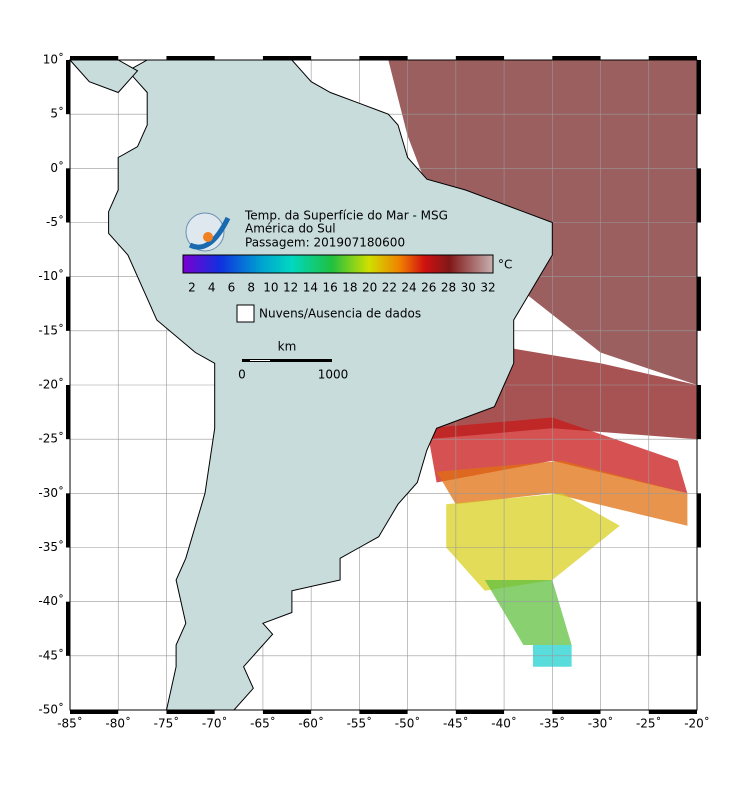 The image size is (741, 785). Describe the element at coordinates (290, 288) in the screenshot. I see `colorbar-tick-label: 12` at that location.